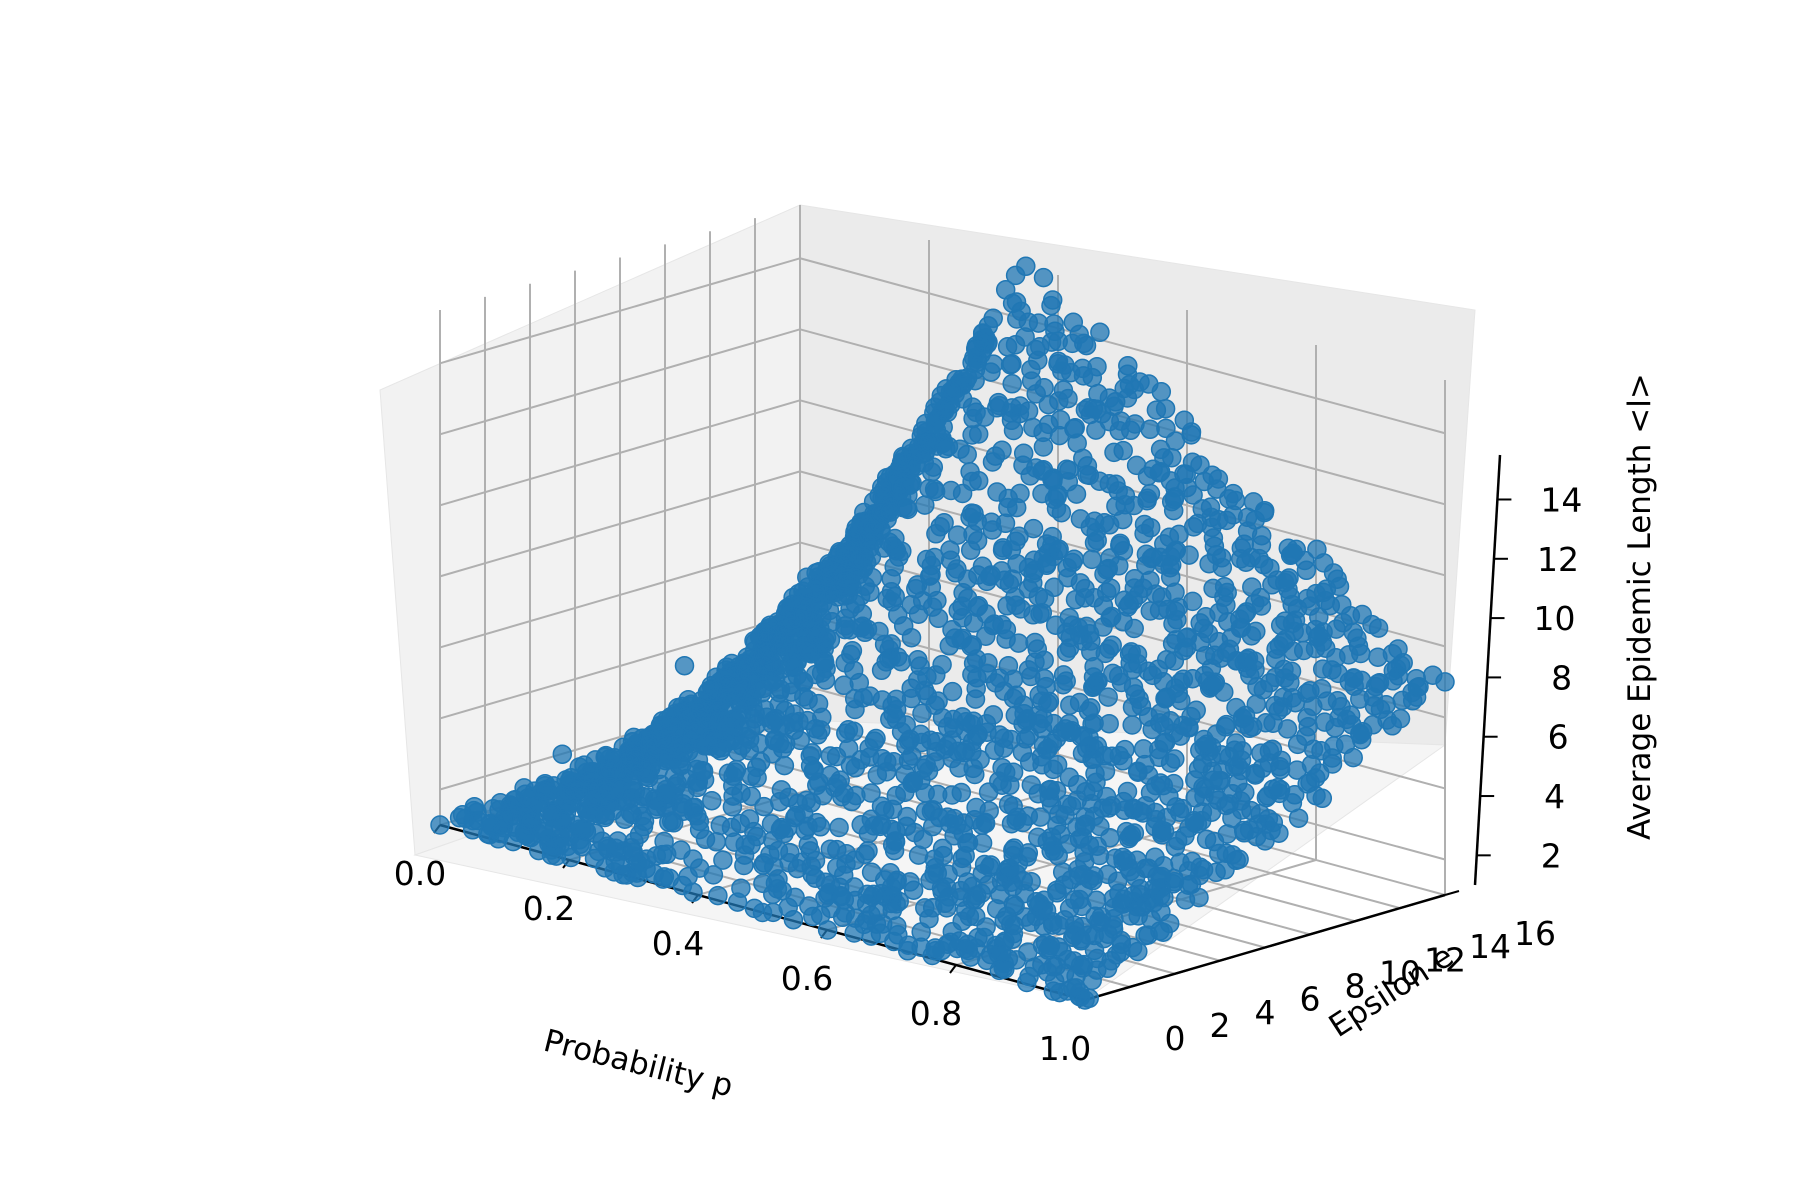 The height and width of the screenshot is (1200, 1800). I want to click on z-axis-label: Average Epidemic Length <l>, so click(1640, 606).